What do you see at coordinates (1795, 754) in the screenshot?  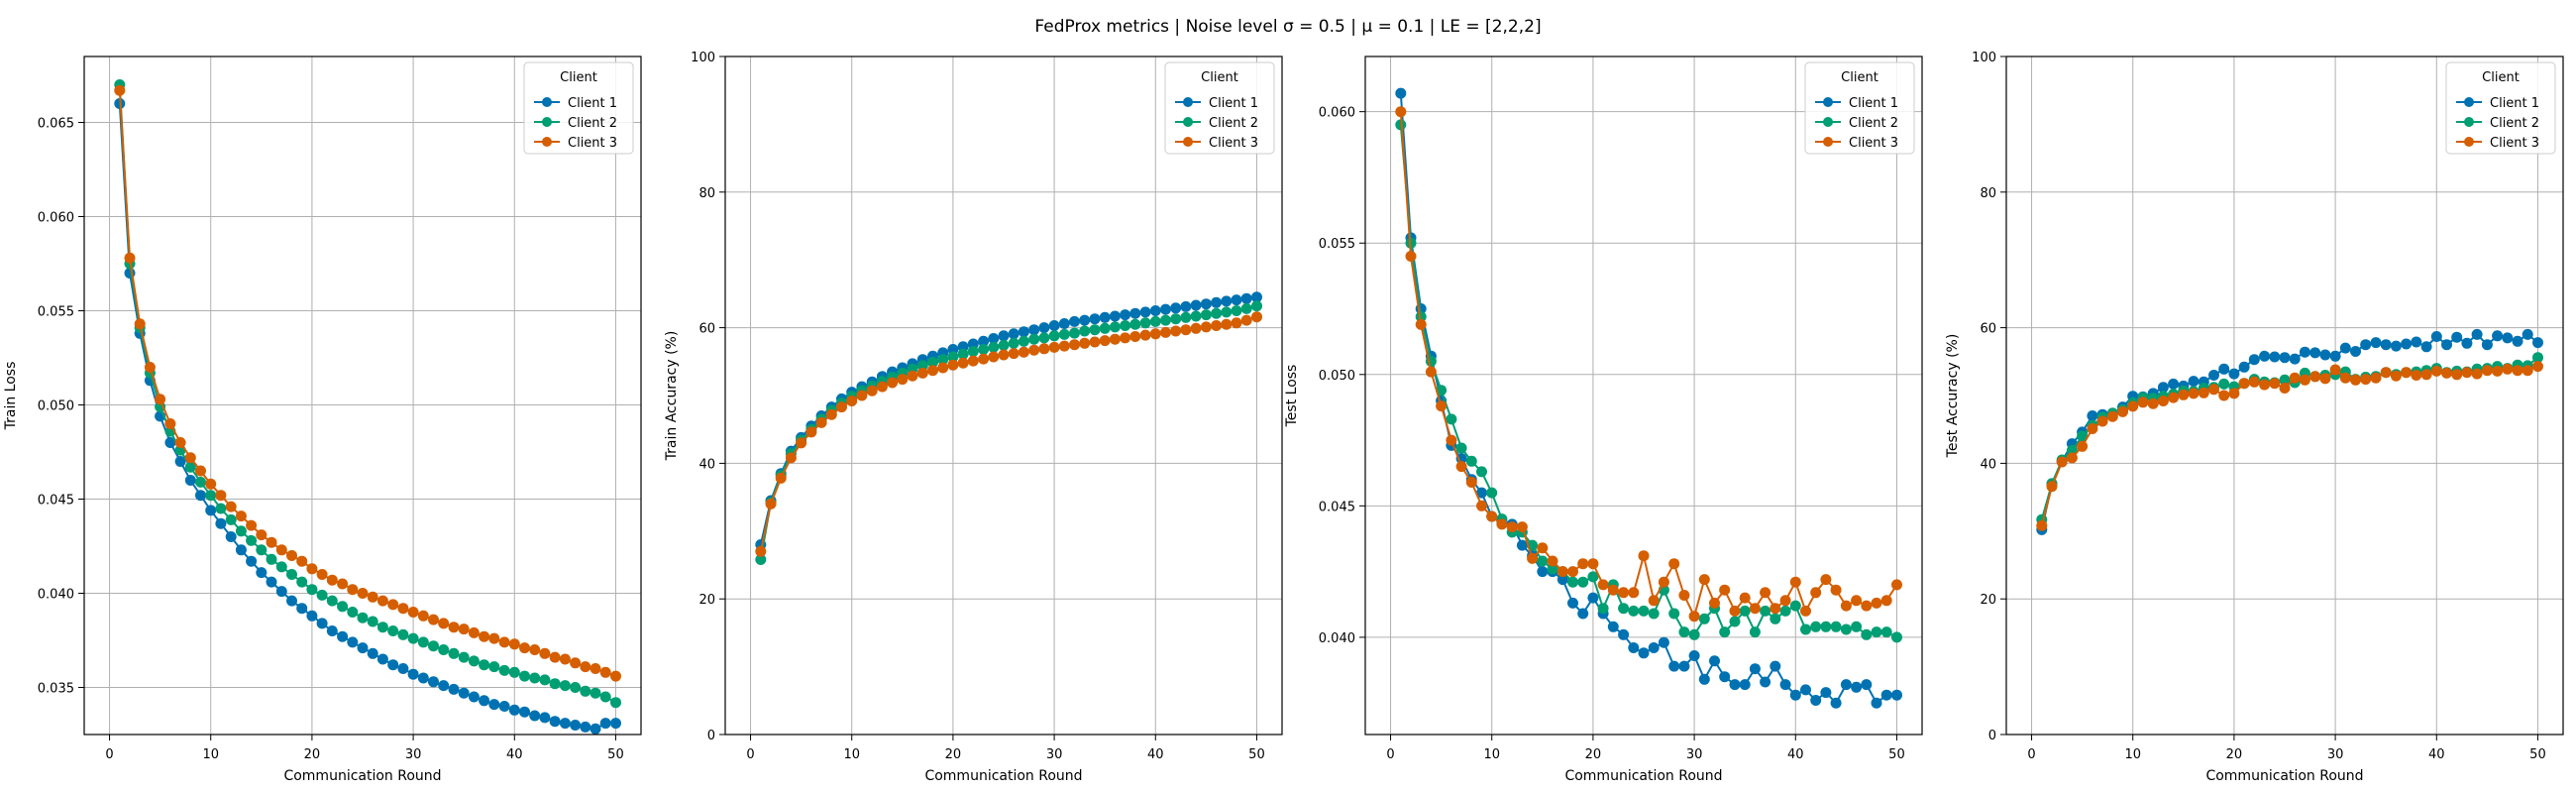 I see `x-tick-label: 40` at bounding box center [1795, 754].